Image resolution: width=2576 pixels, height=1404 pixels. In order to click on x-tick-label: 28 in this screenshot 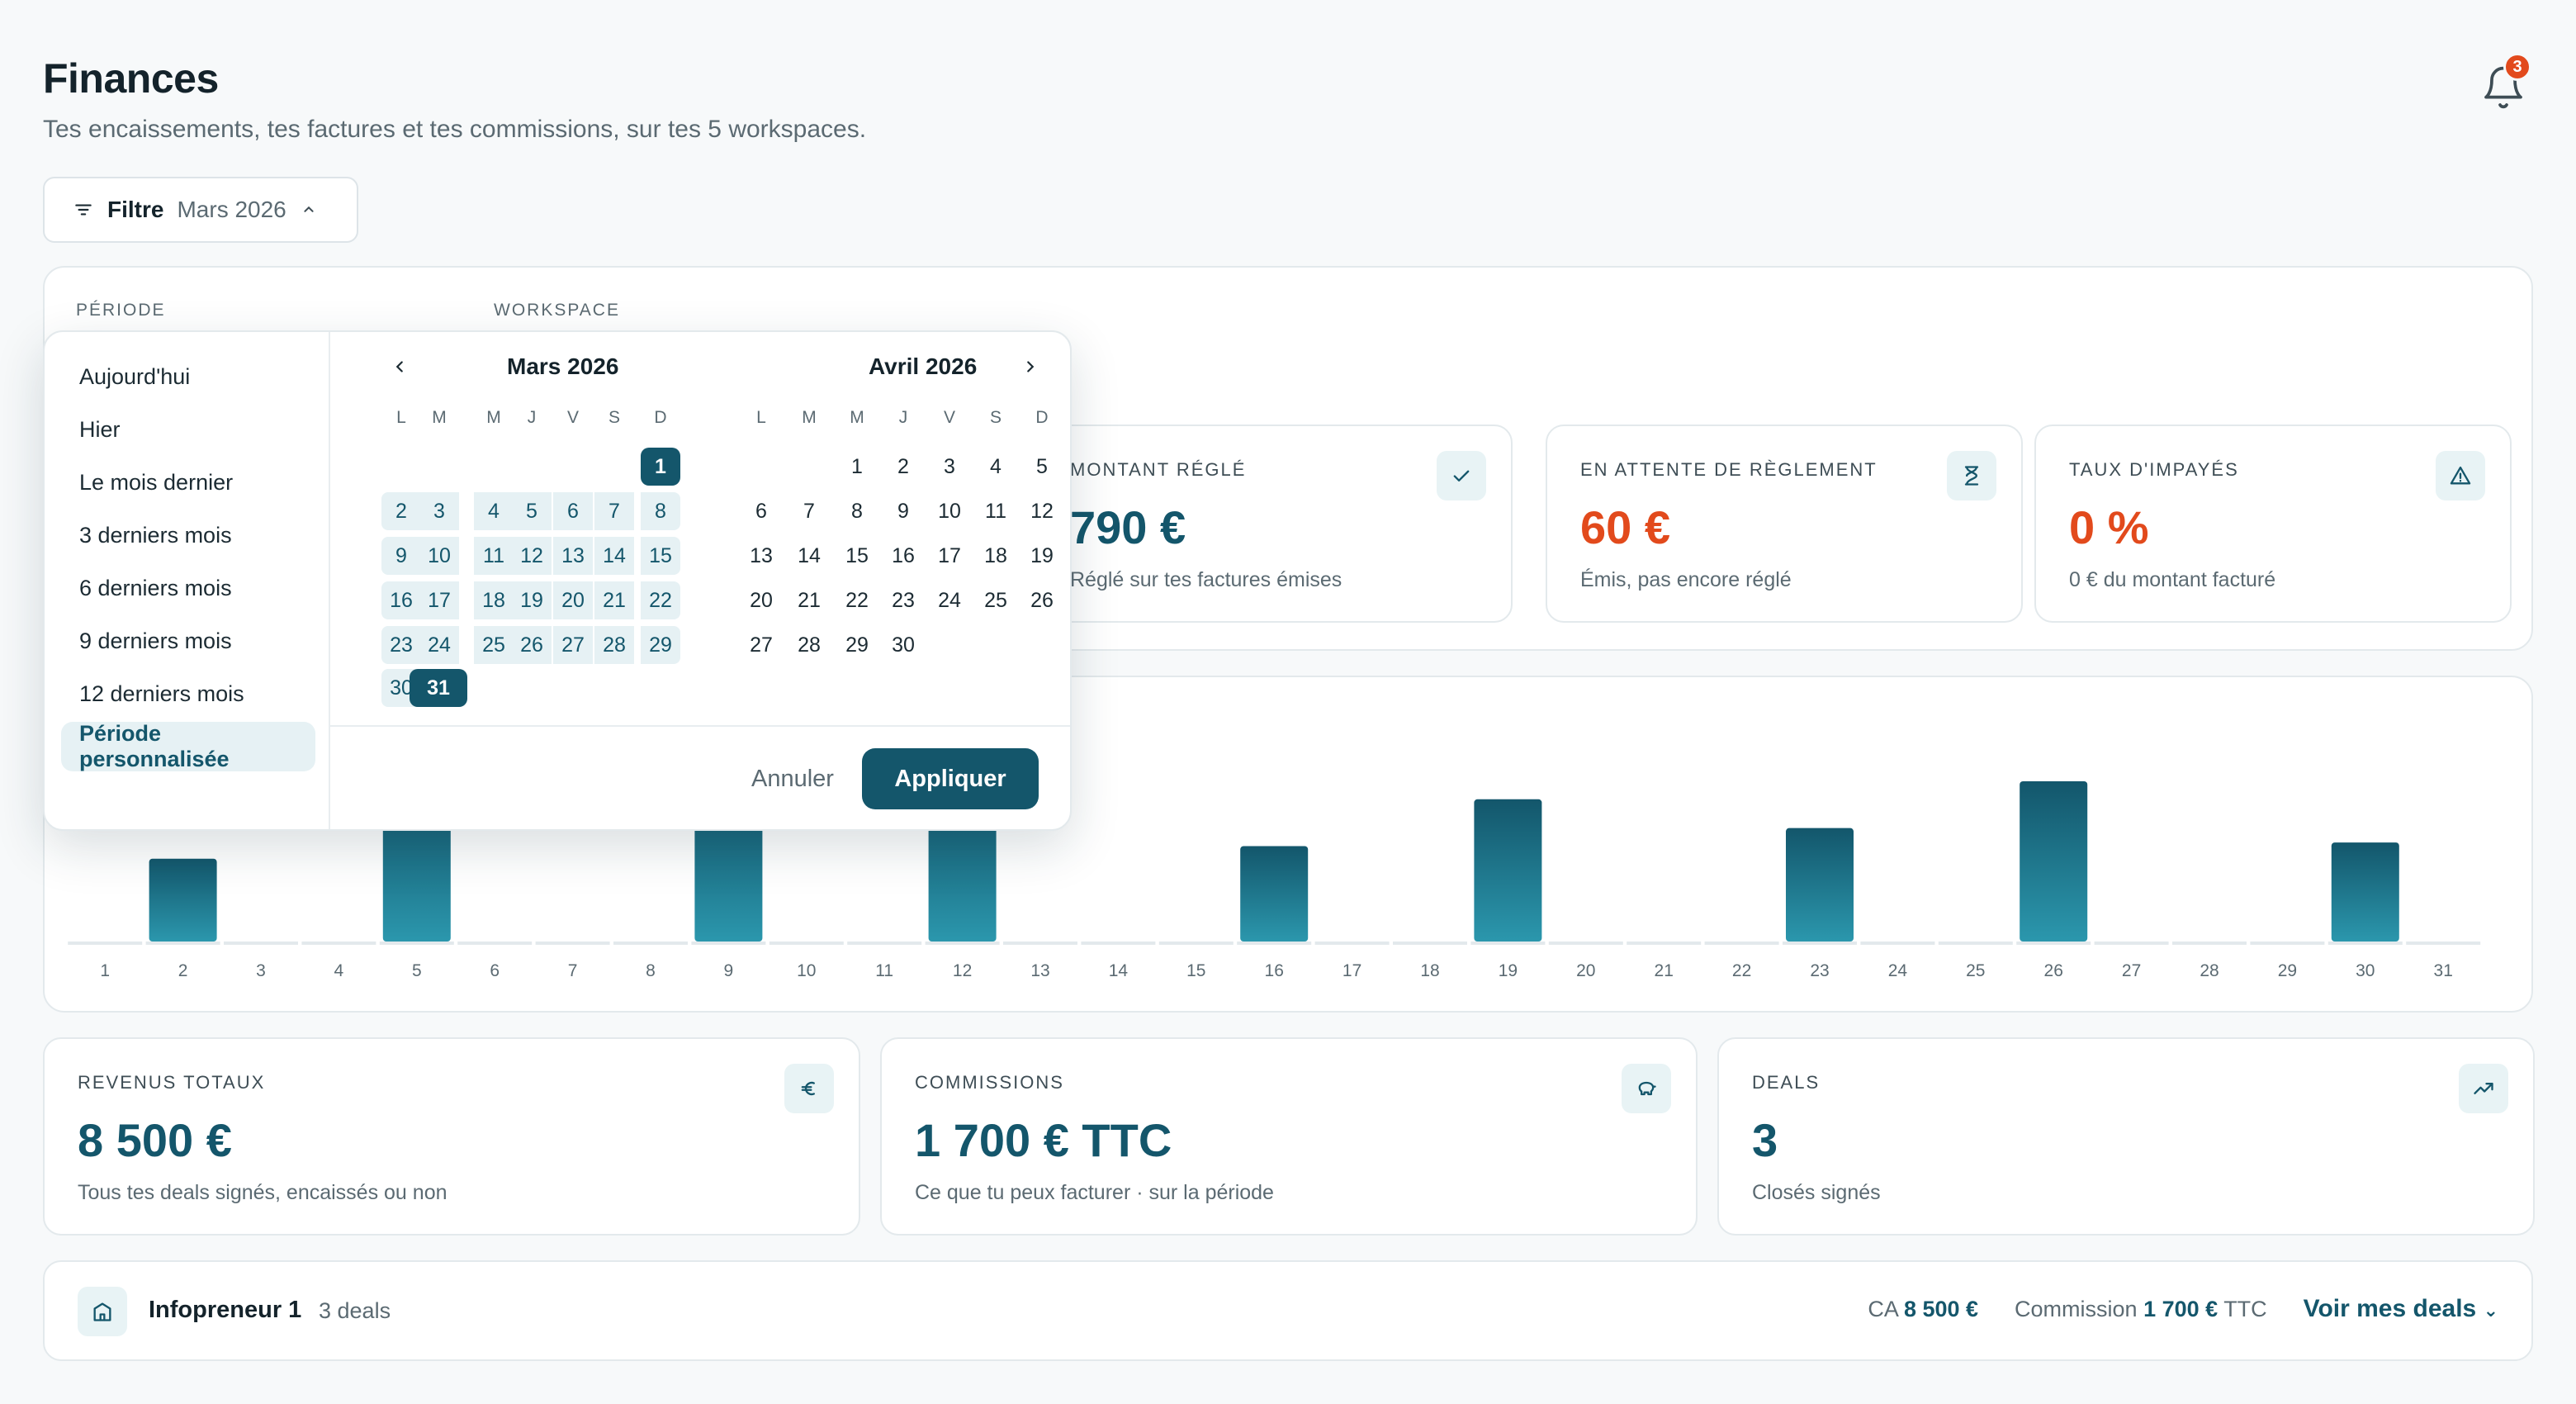, I will do `click(2209, 971)`.